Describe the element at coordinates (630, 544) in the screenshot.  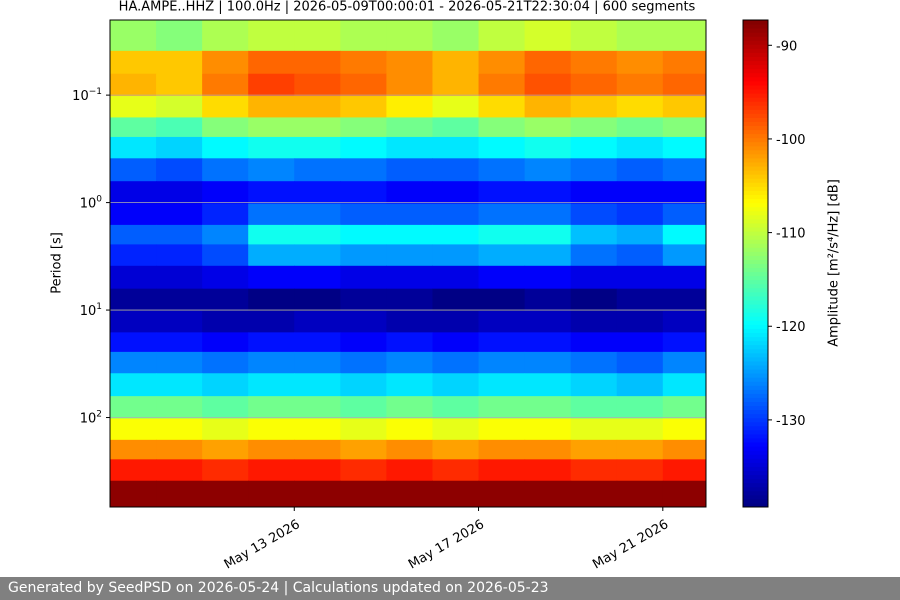
I see `x-tick-label: May 21 2026` at that location.